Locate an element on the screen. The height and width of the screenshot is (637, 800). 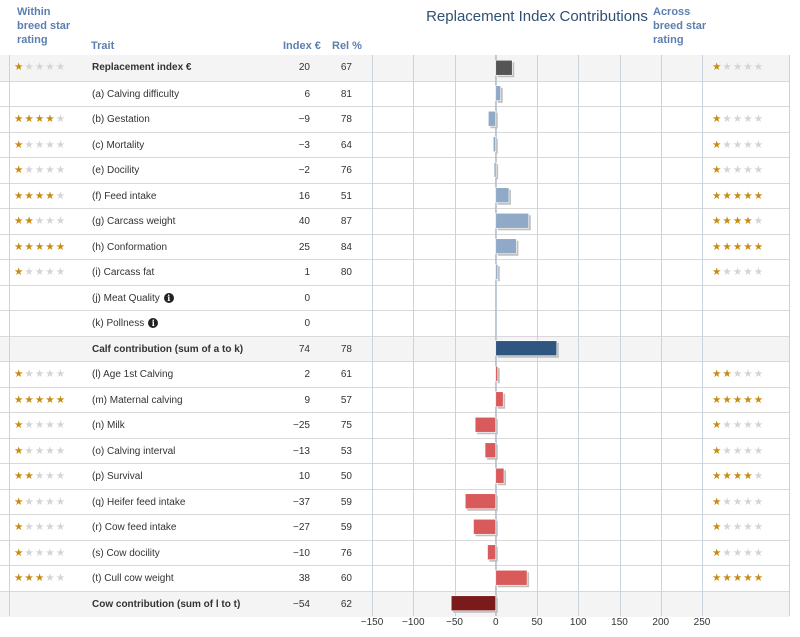
trait-label: (n) Milk is located at coordinates (108, 426).